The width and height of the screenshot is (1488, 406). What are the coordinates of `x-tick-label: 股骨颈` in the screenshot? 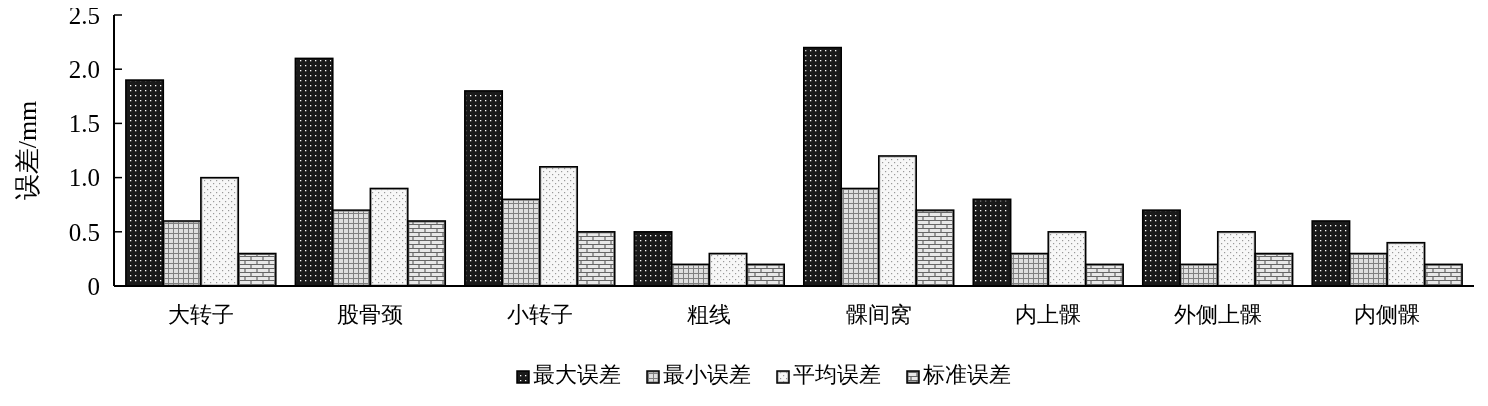 It's located at (370, 314).